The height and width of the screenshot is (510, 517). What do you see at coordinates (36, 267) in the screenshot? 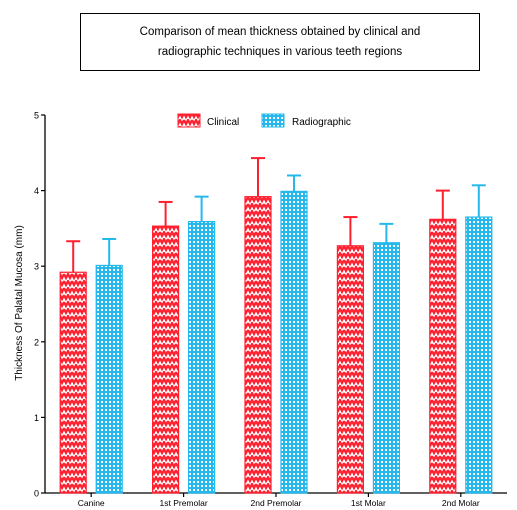
I see `y-tick-label: 3` at bounding box center [36, 267].